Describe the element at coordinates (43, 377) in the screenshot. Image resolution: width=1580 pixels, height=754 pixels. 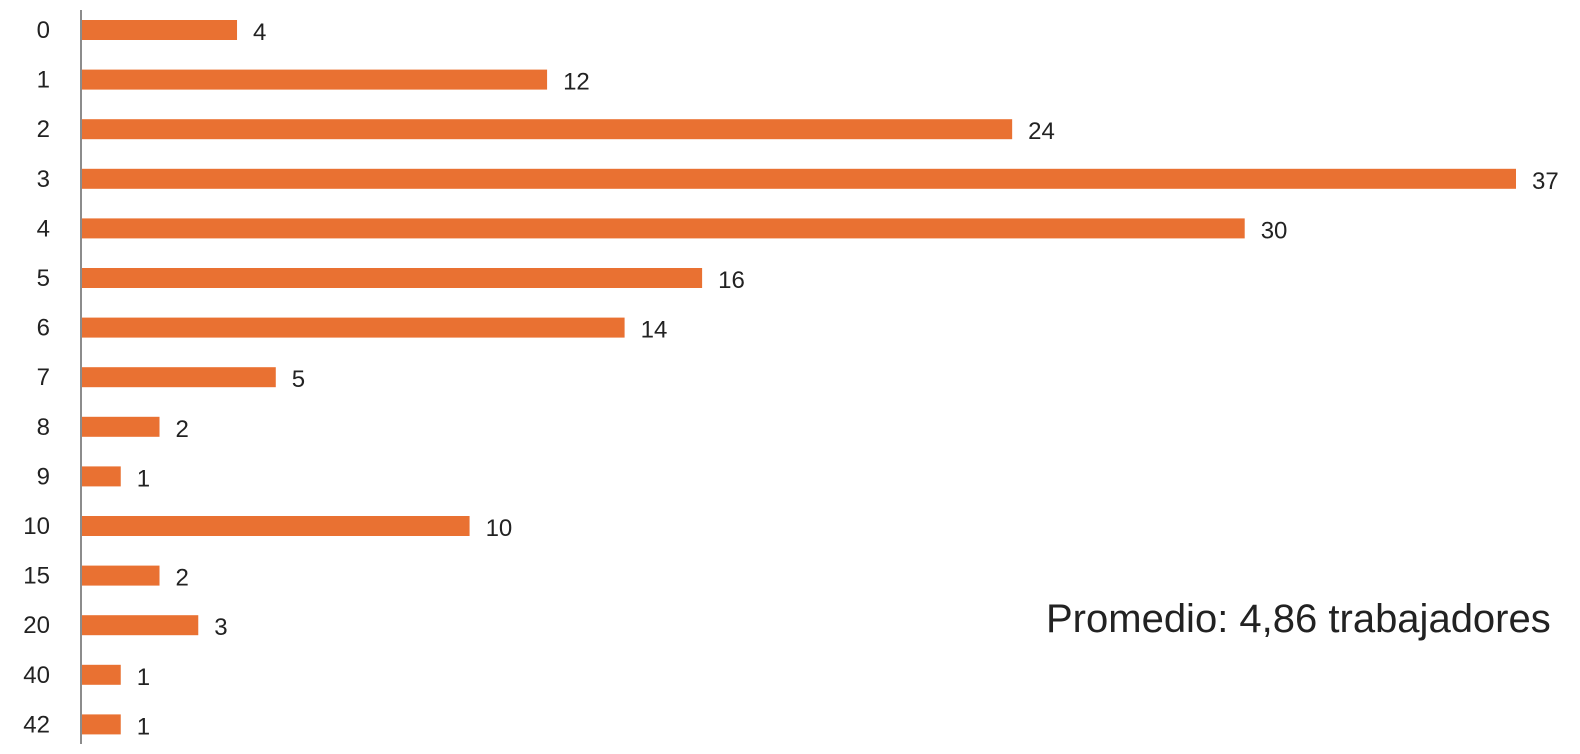
I see `category-label-7: 7` at that location.